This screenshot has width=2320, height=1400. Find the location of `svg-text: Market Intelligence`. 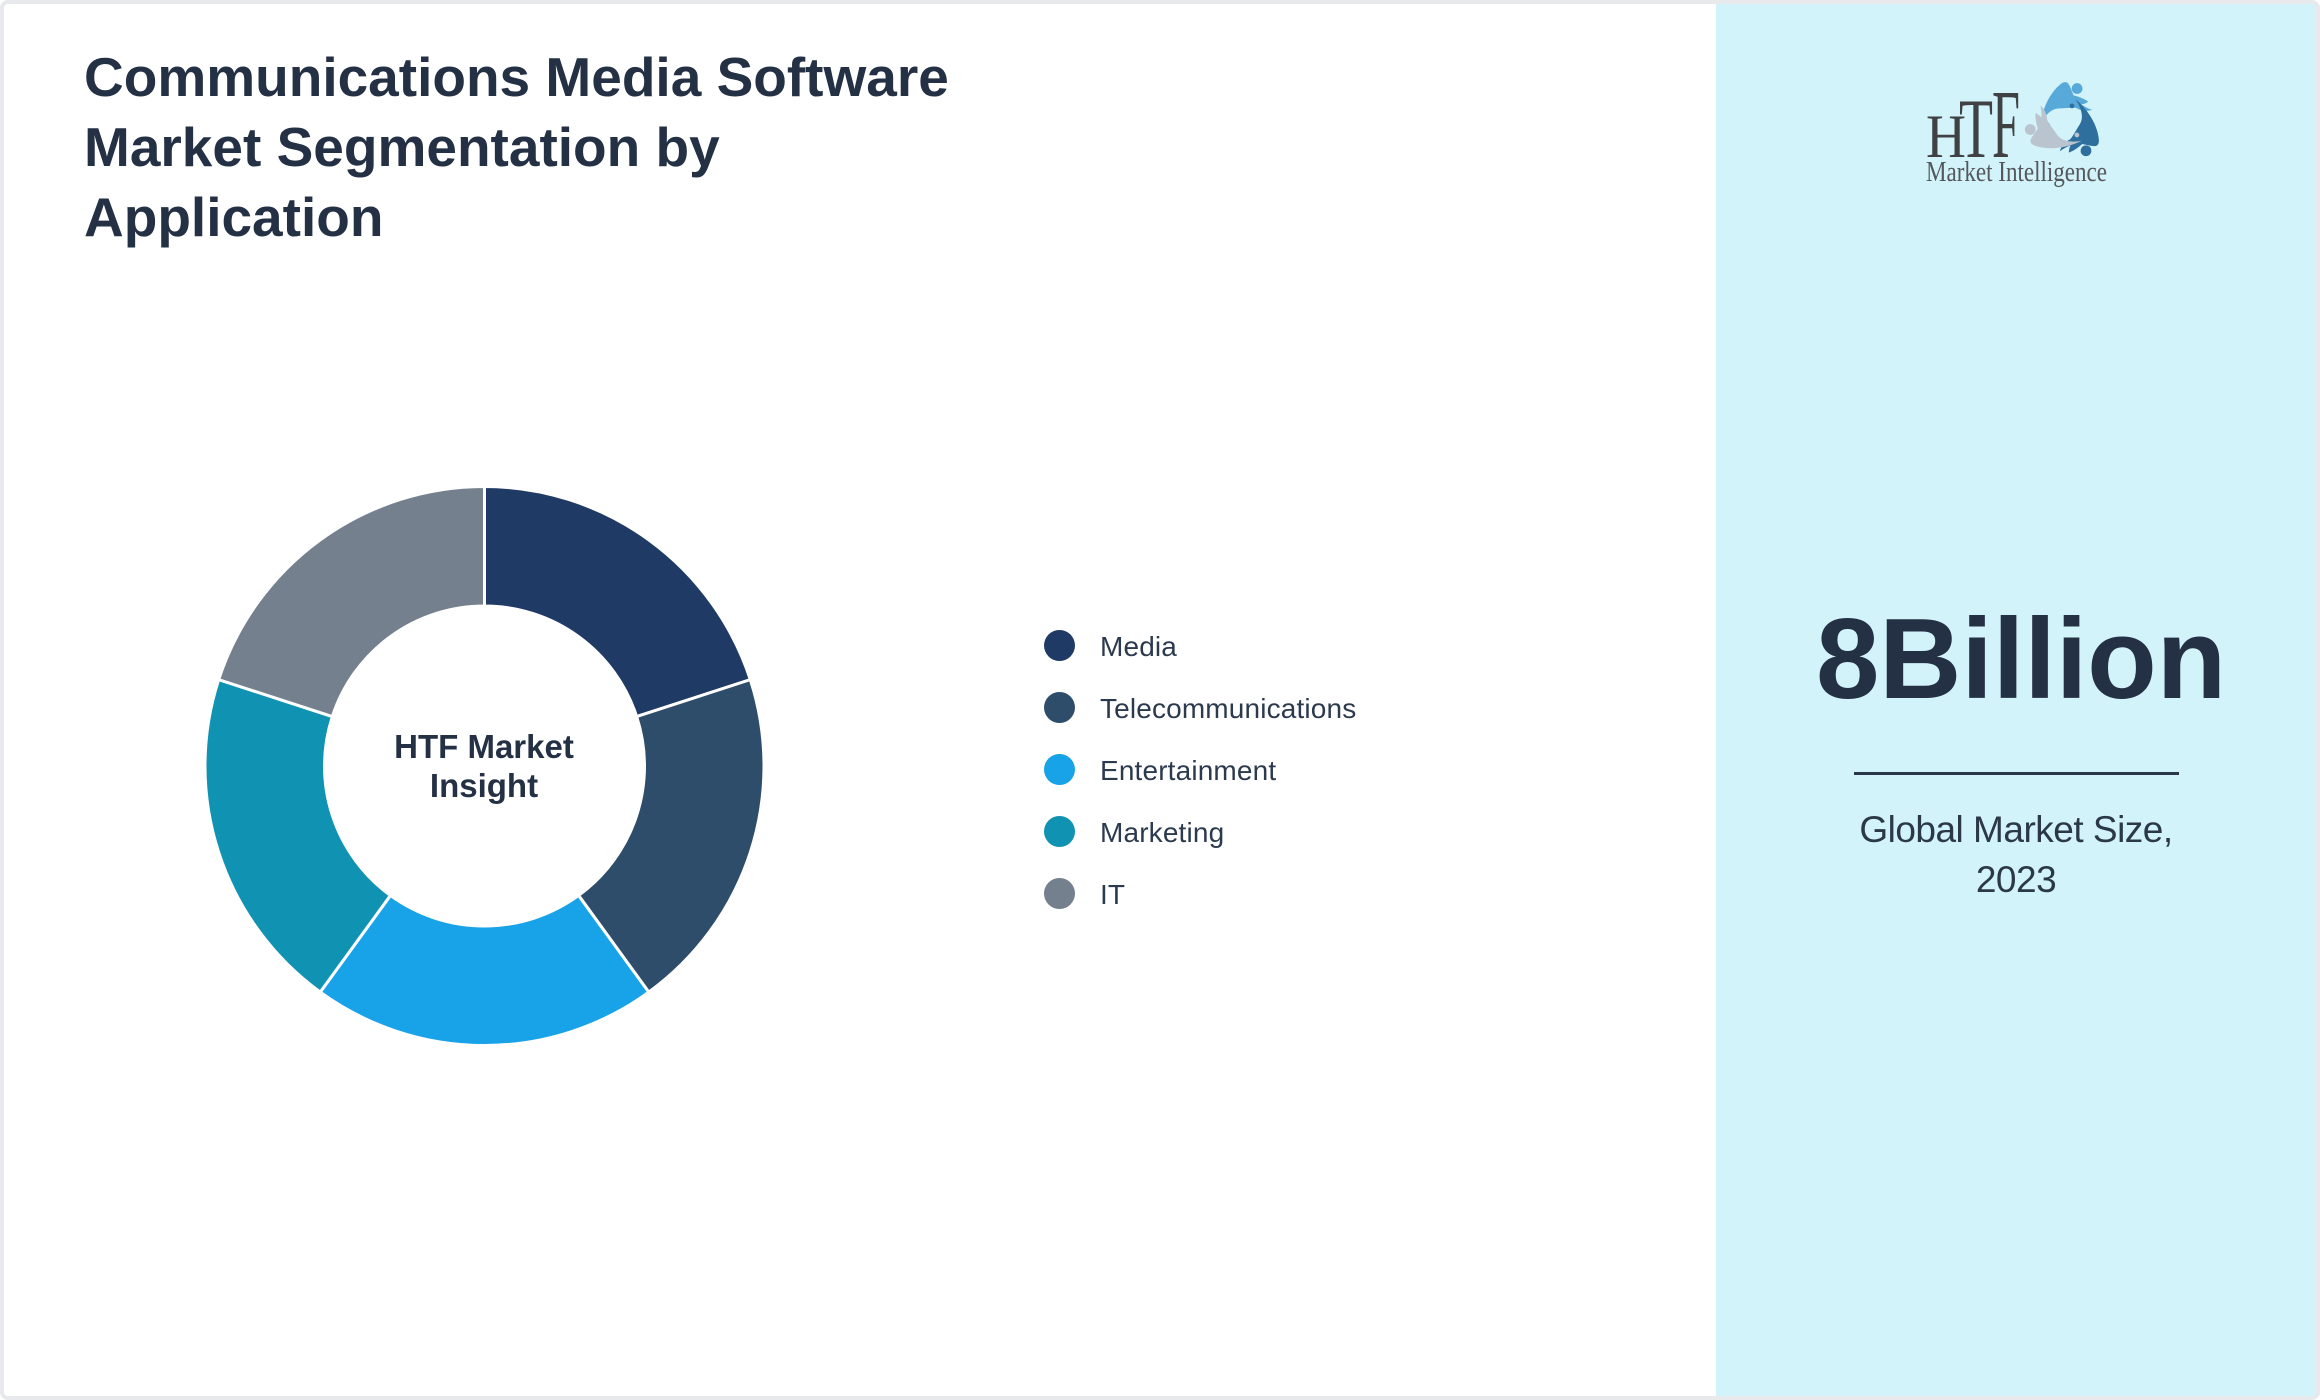

svg-text: Market Intelligence is located at coordinates (2016, 172).